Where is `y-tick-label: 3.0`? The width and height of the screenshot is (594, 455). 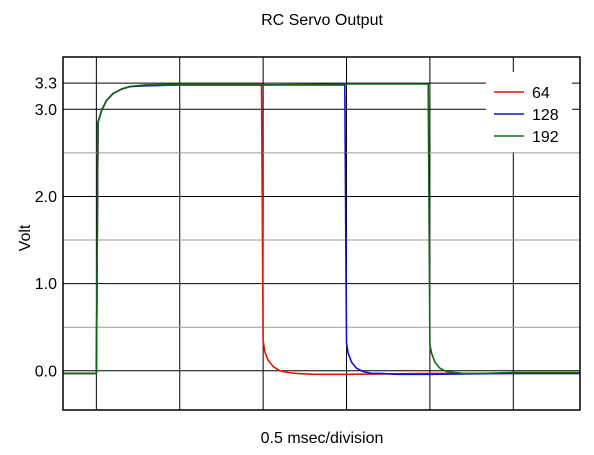
y-tick-label: 3.0 is located at coordinates (46, 110).